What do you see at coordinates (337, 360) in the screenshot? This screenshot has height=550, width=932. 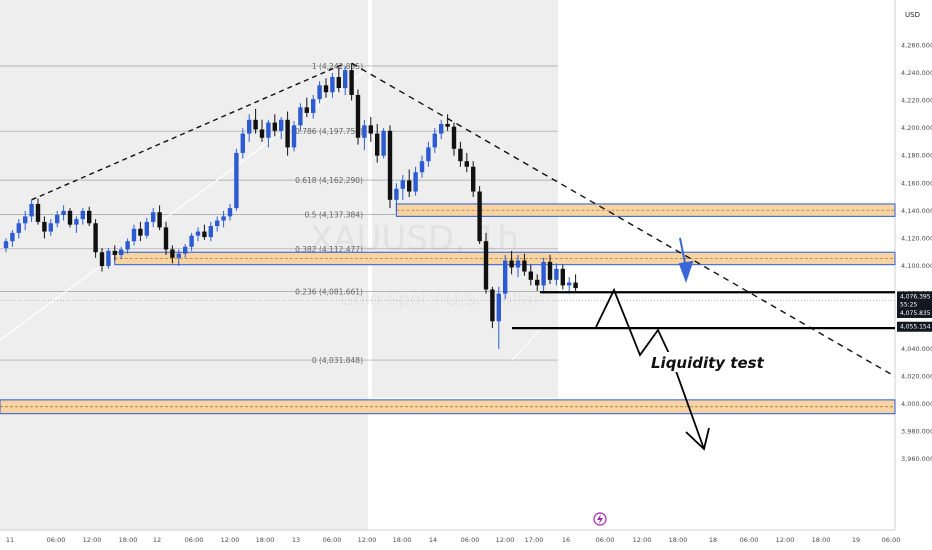 I see `fib-level-label: 0 (4,031.848)` at bounding box center [337, 360].